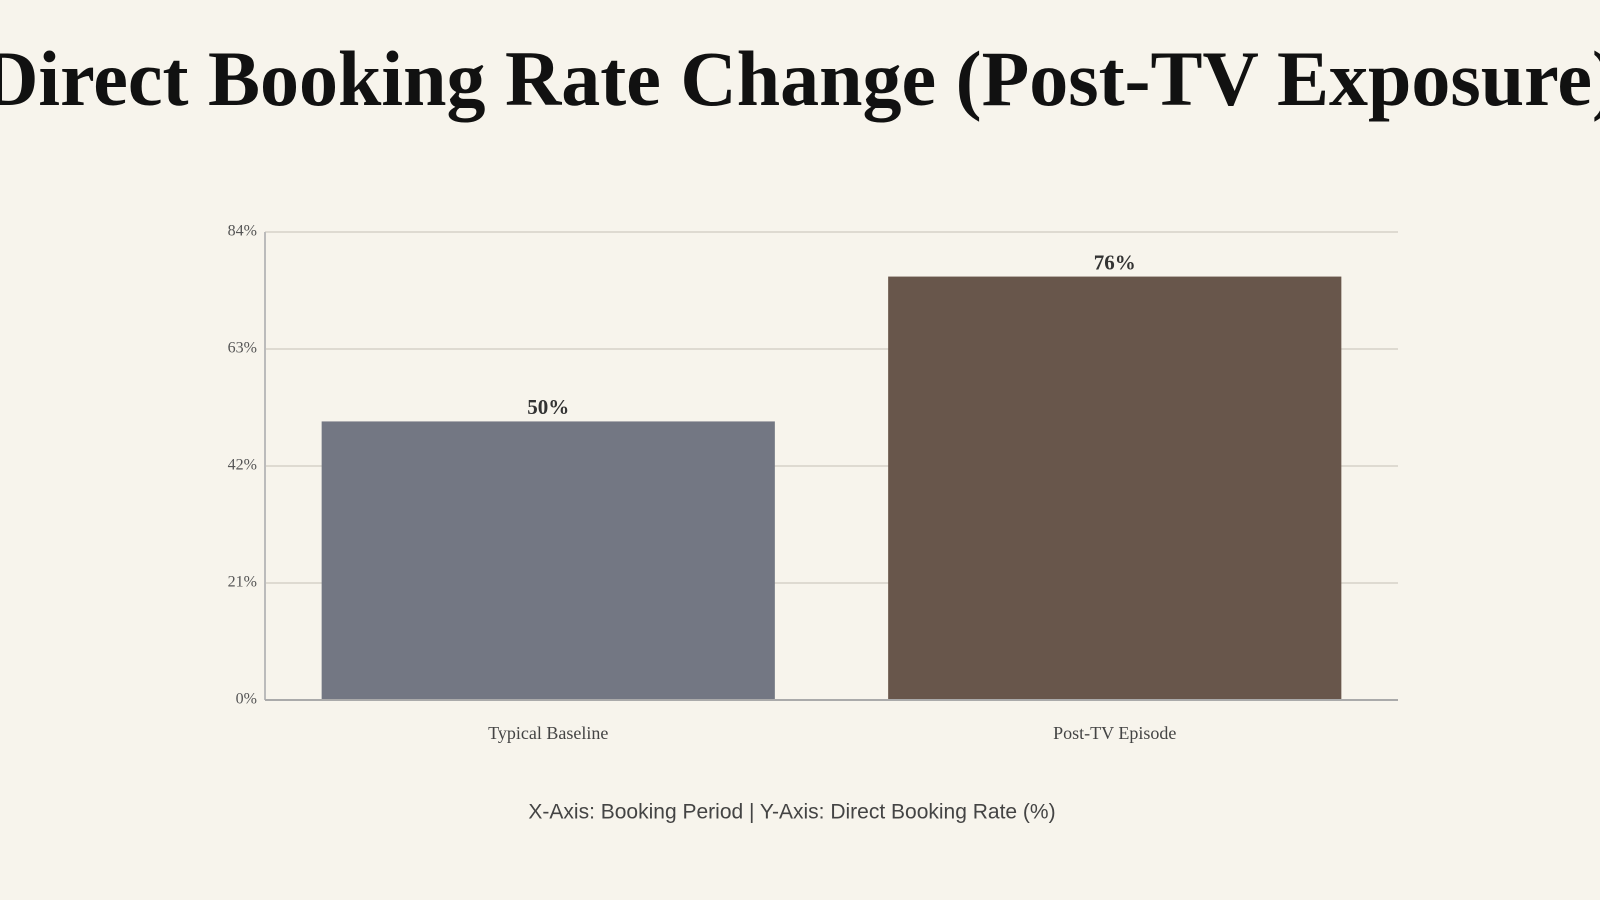 This screenshot has width=1600, height=900. I want to click on x-tick-label: Post-TV Episode, so click(1114, 733).